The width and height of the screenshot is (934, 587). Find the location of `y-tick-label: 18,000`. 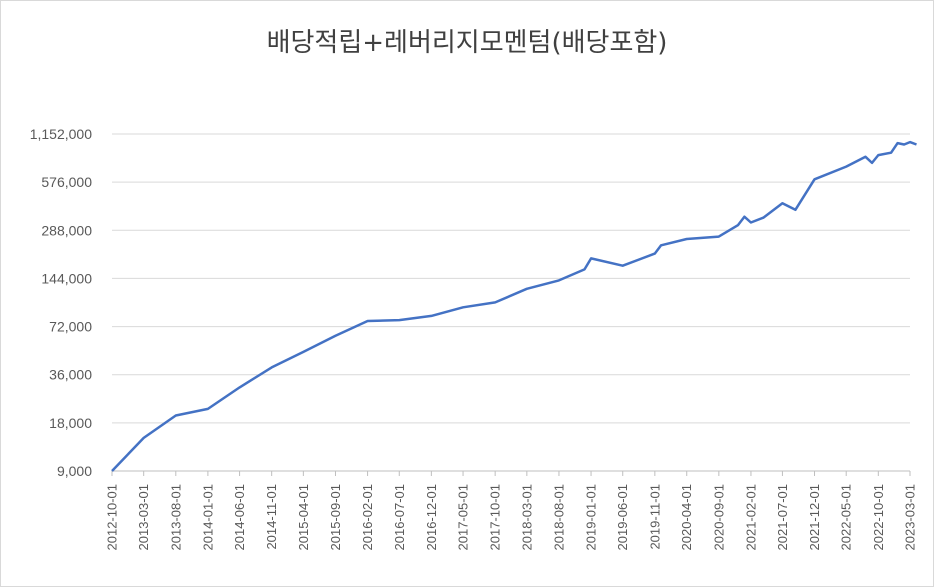

y-tick-label: 18,000 is located at coordinates (70, 423).